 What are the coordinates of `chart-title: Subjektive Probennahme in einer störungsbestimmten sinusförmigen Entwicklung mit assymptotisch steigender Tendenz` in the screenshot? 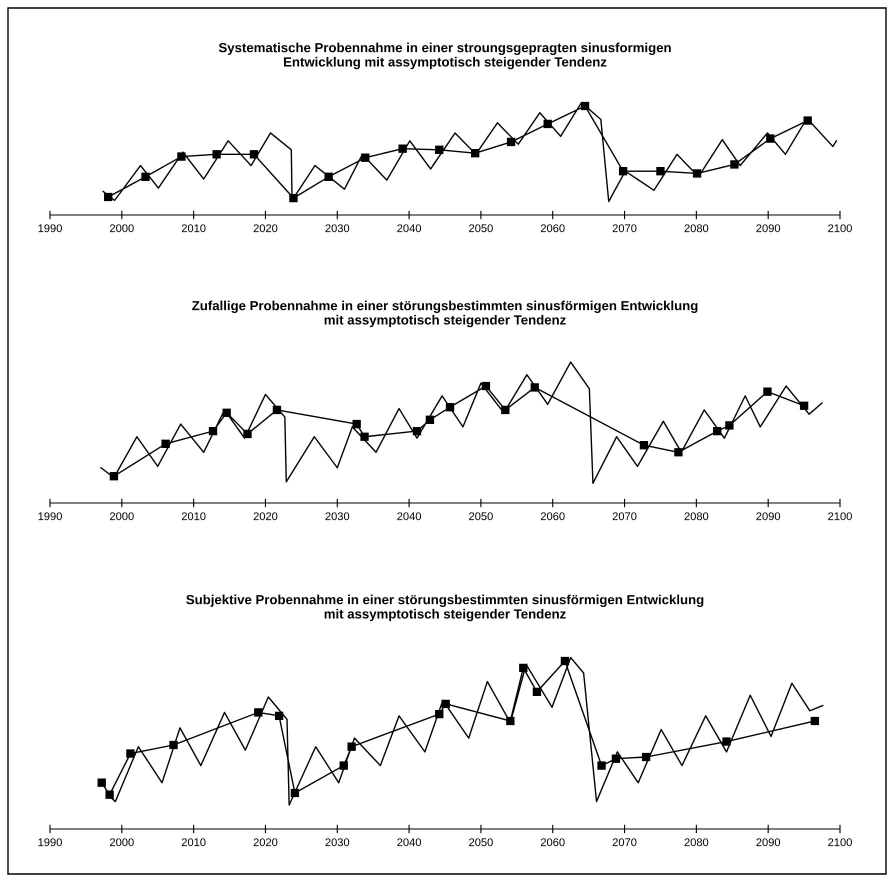 It's located at (445, 608).